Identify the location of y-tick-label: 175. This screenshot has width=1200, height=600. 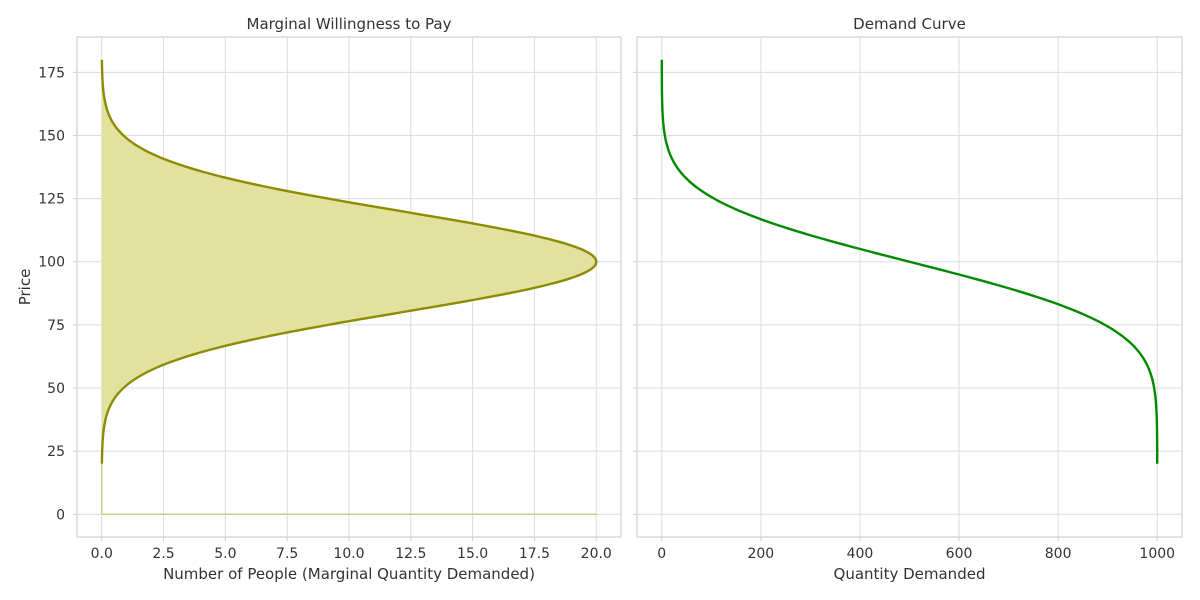
(51, 73).